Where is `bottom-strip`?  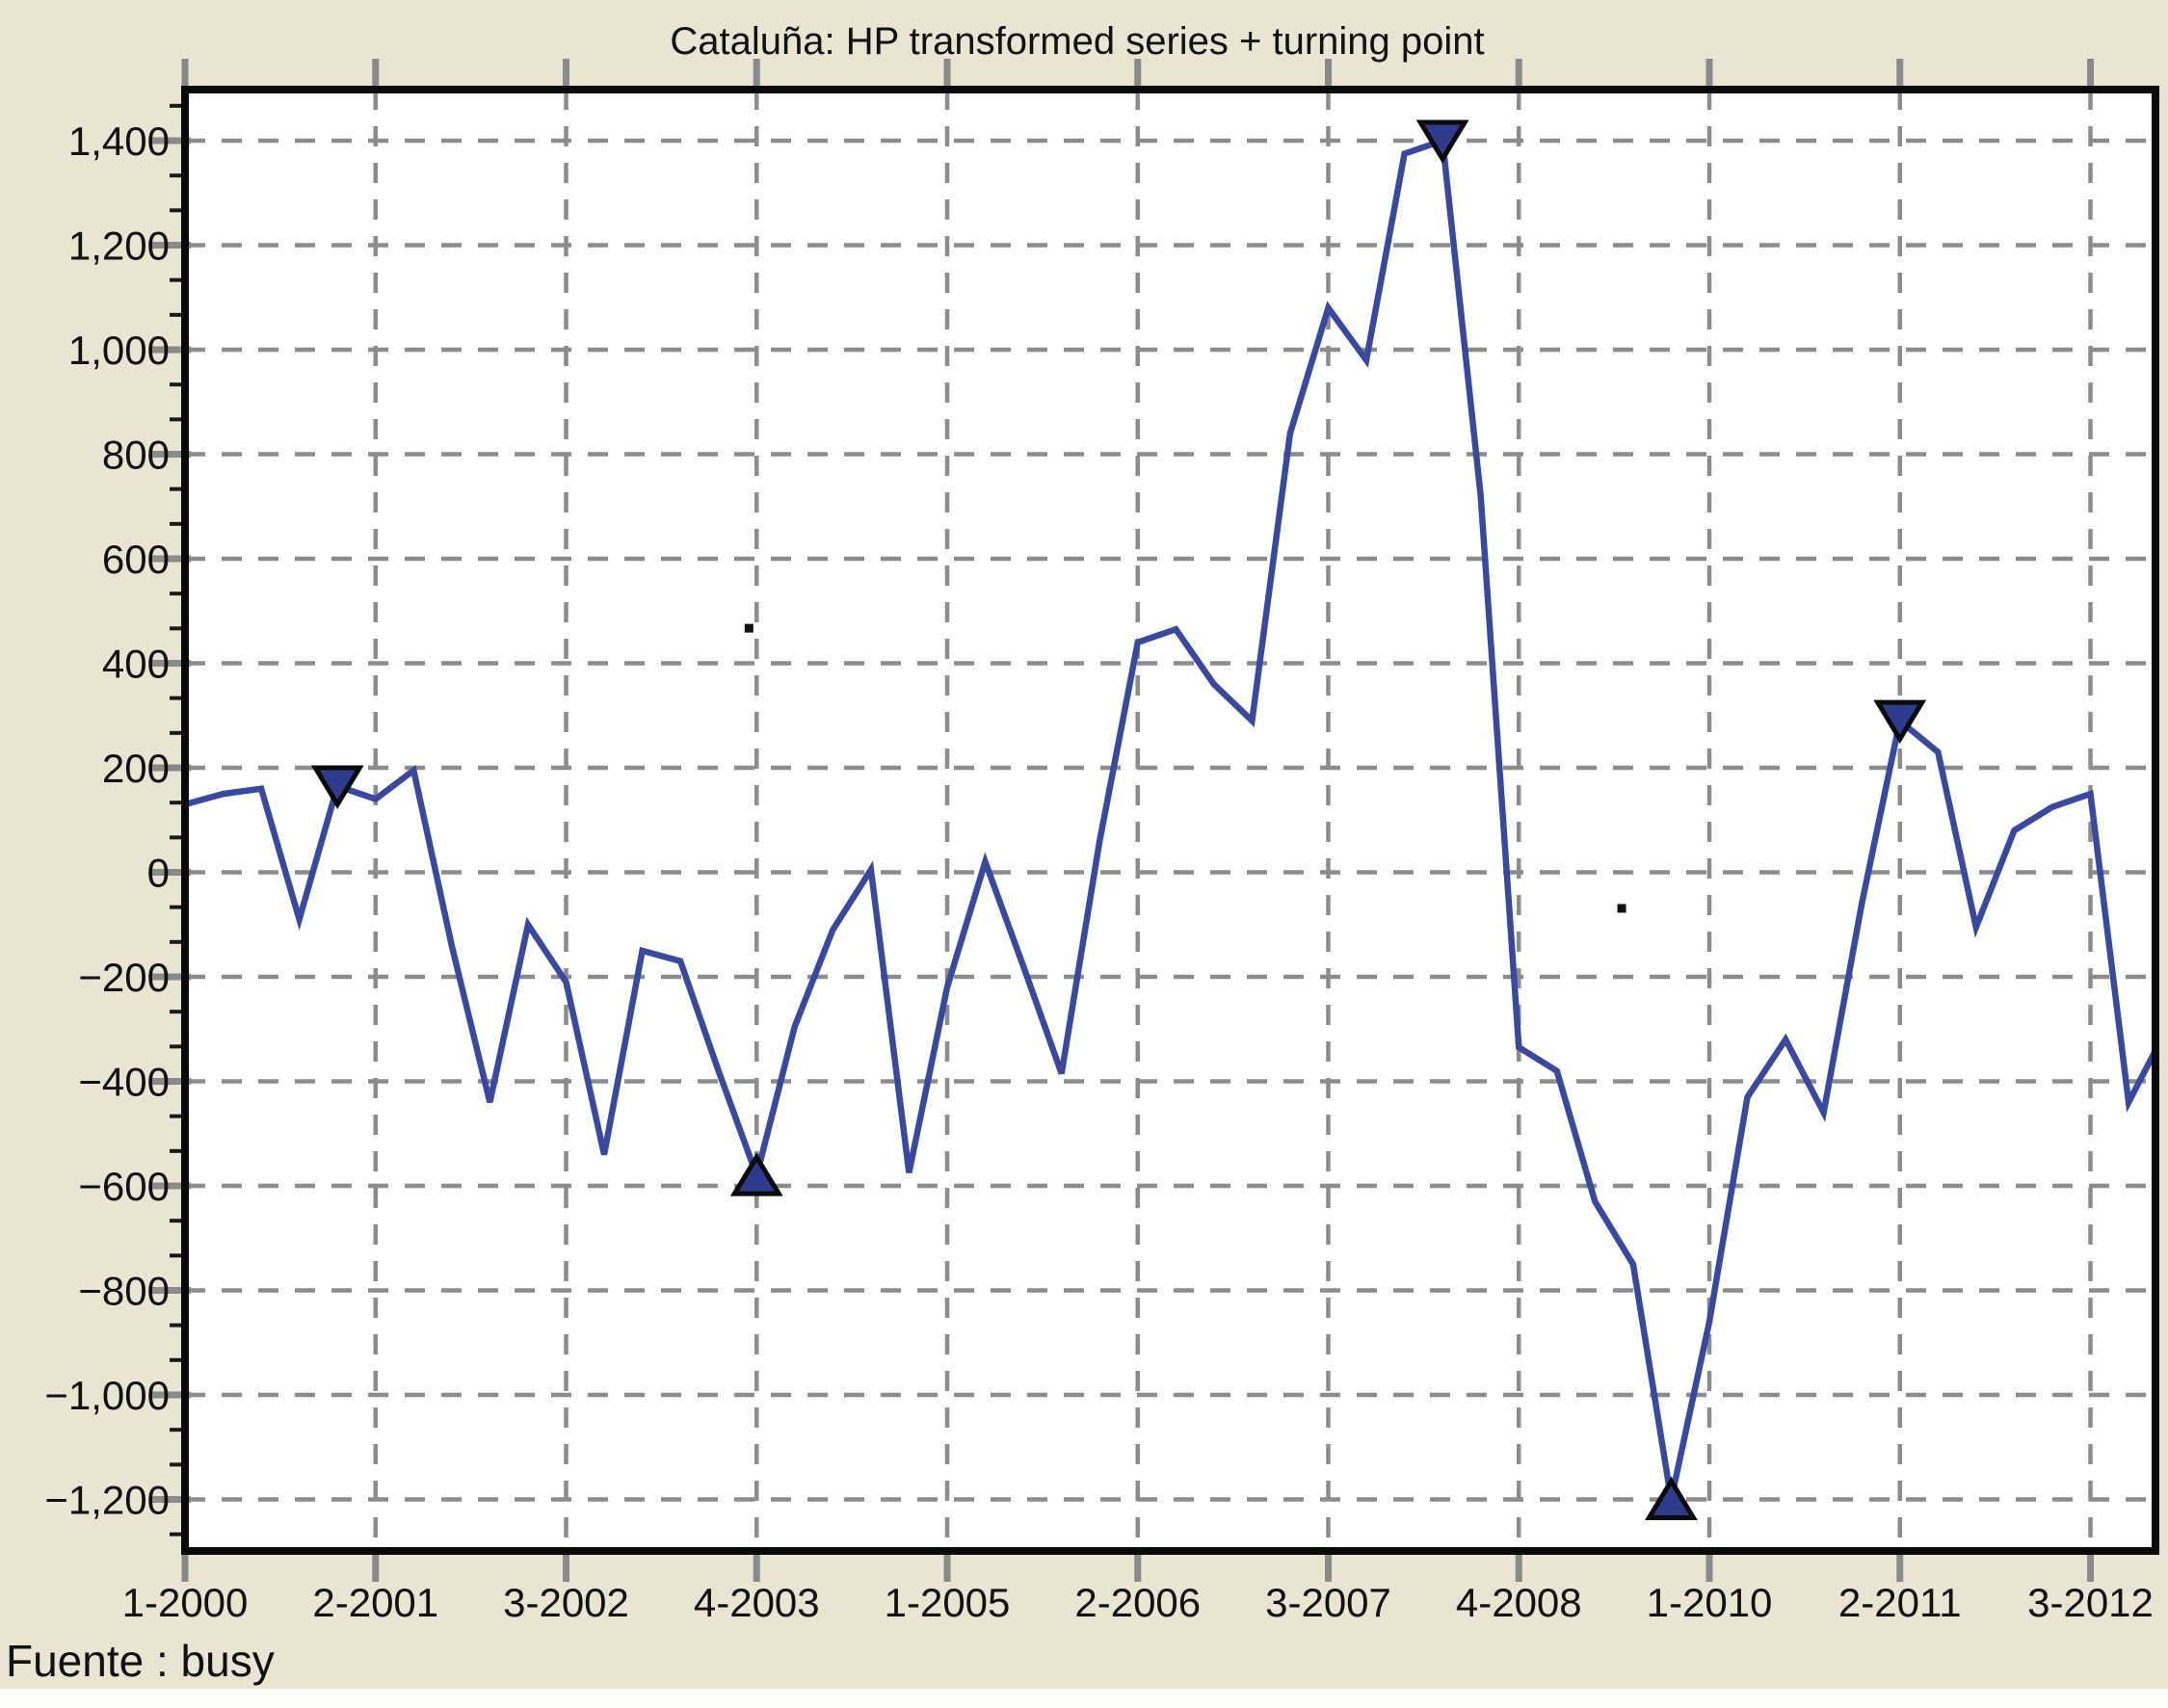 bottom-strip is located at coordinates (1084, 1699).